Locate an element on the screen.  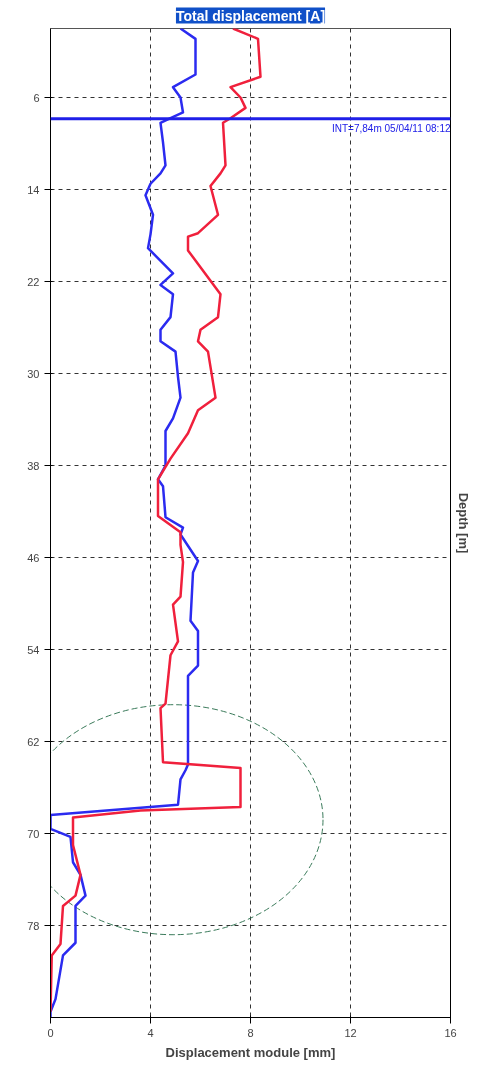
y-tick-label: 54 is located at coordinates (33, 649).